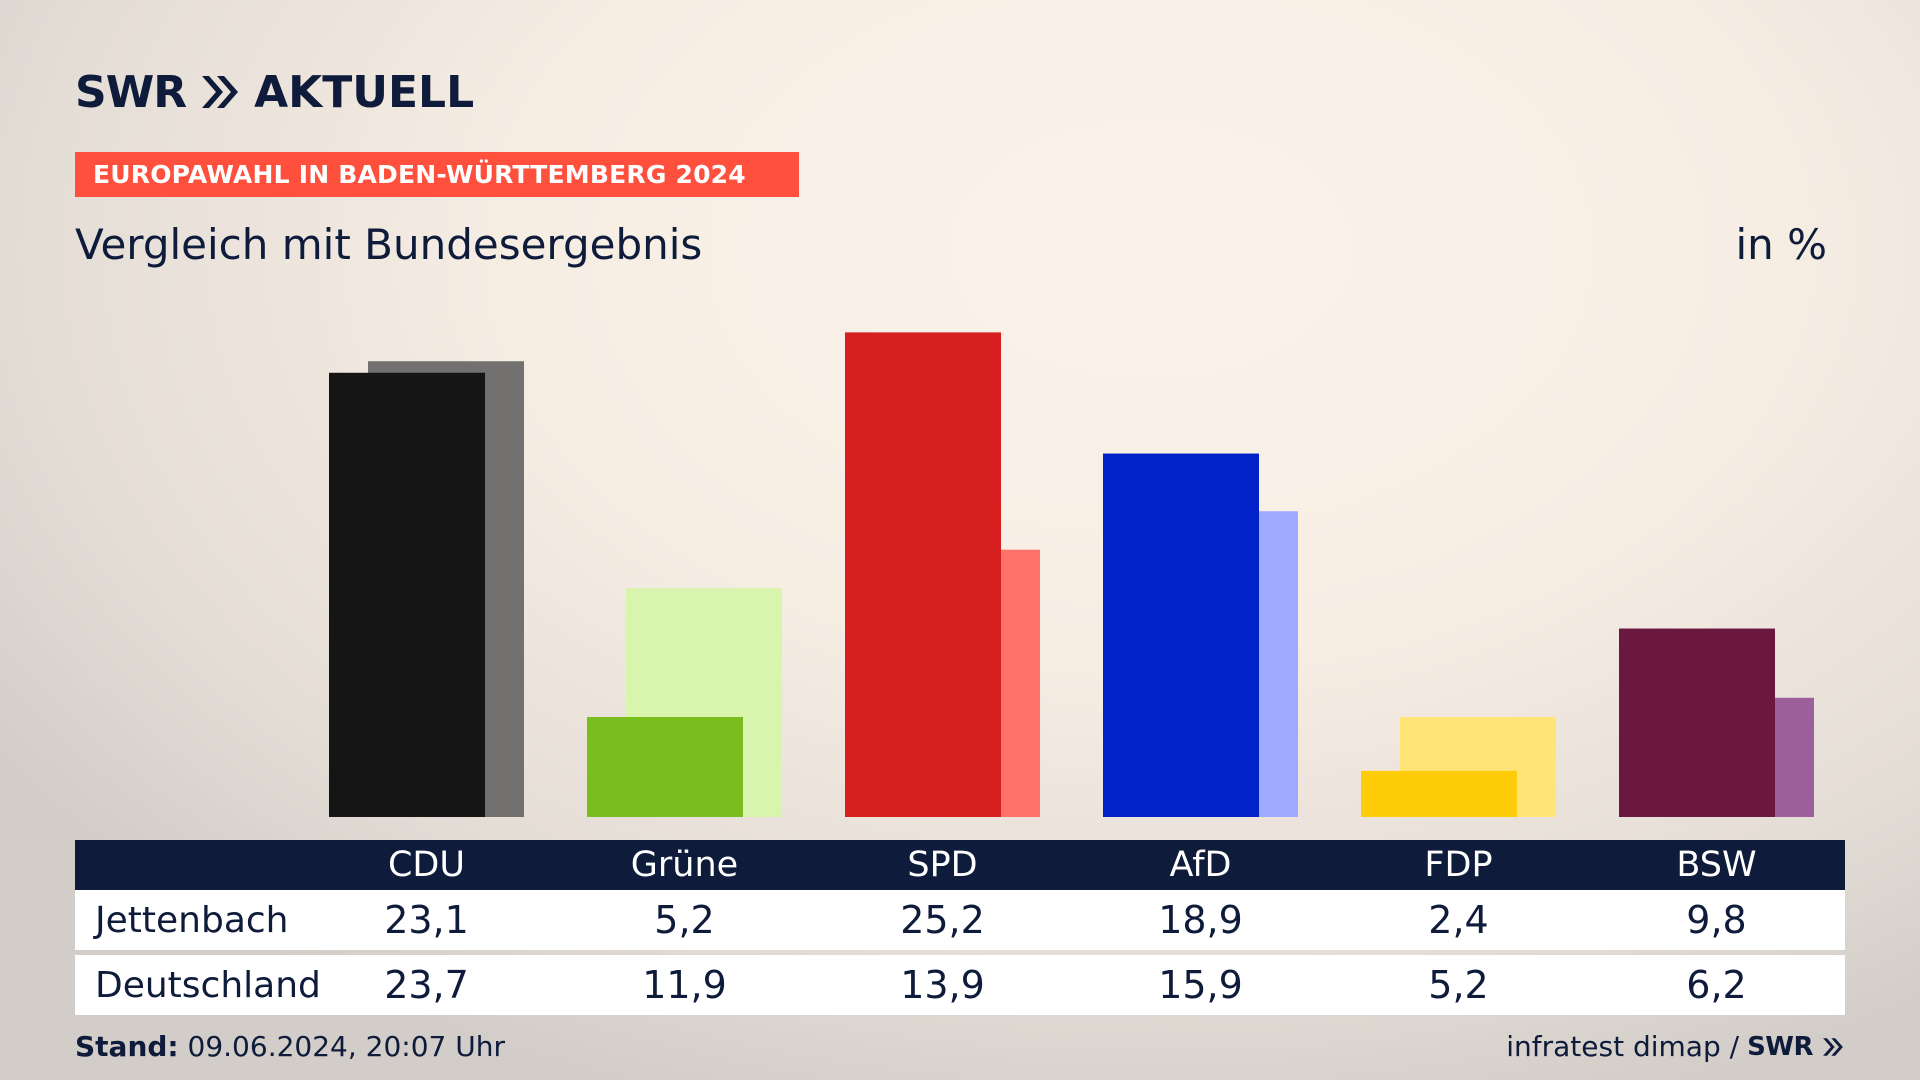 The image size is (1920, 1080). What do you see at coordinates (1200, 920) in the screenshot?
I see `value-jettenbach-afd: 18,9` at bounding box center [1200, 920].